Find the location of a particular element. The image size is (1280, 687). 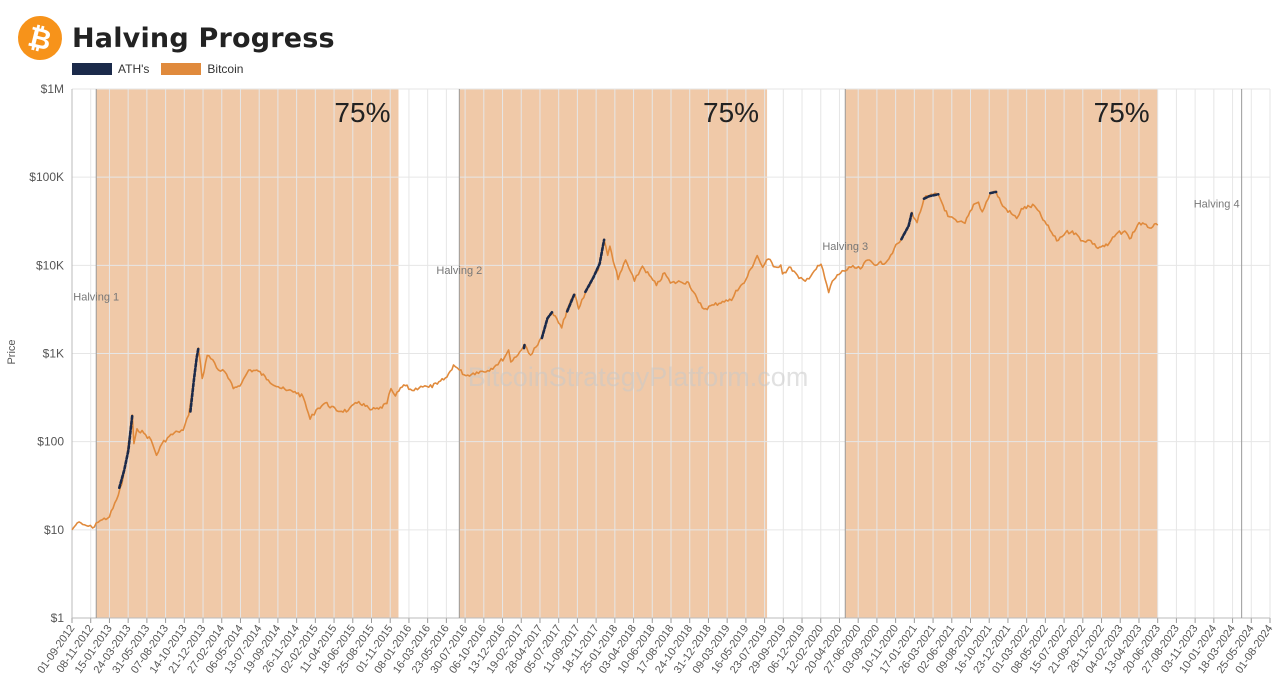

legend-label-bitcoin: Bitcoin is located at coordinates (225, 69).